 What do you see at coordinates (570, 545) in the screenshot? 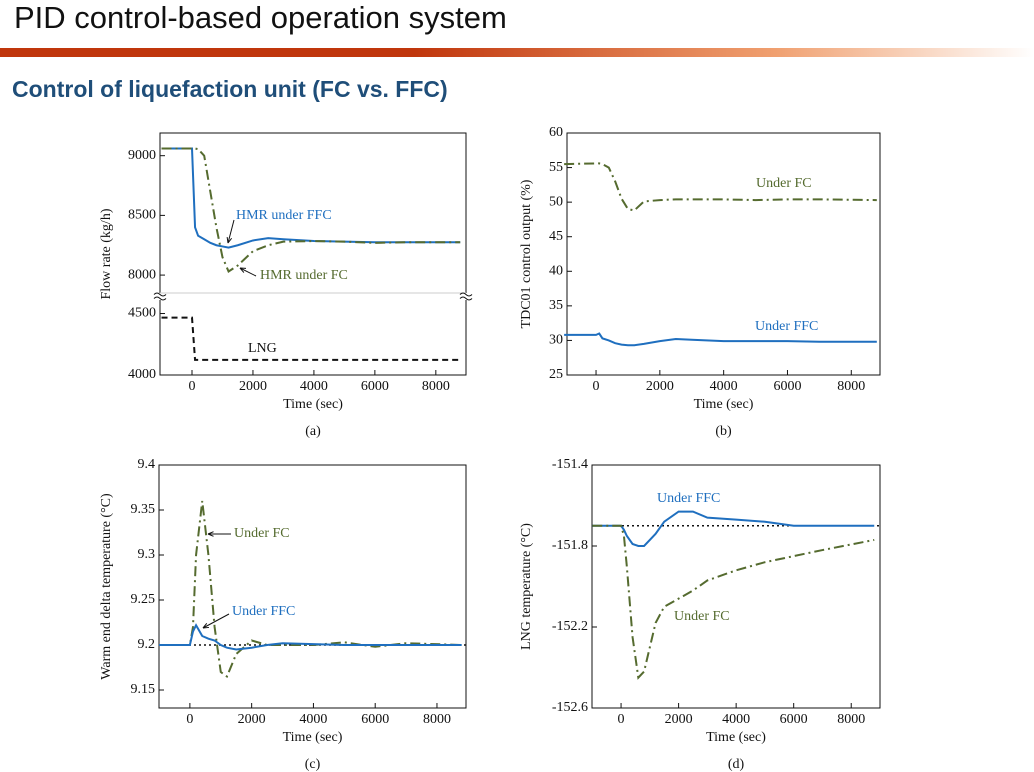
I see `y-tick-label: -151.8` at bounding box center [570, 545].